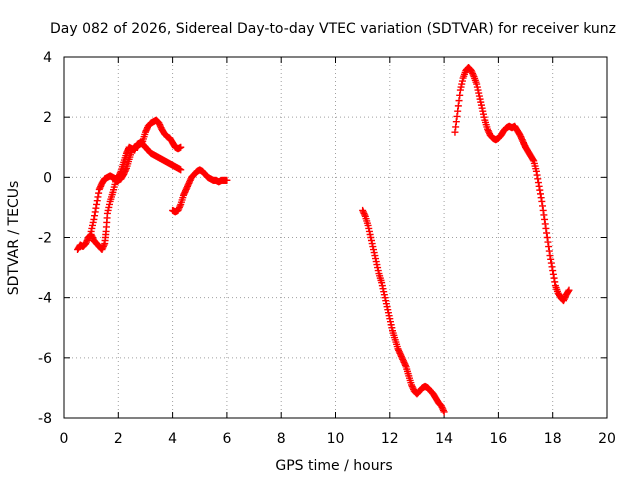  Describe the element at coordinates (553, 439) in the screenshot. I see `x-tick-label: 18` at that location.